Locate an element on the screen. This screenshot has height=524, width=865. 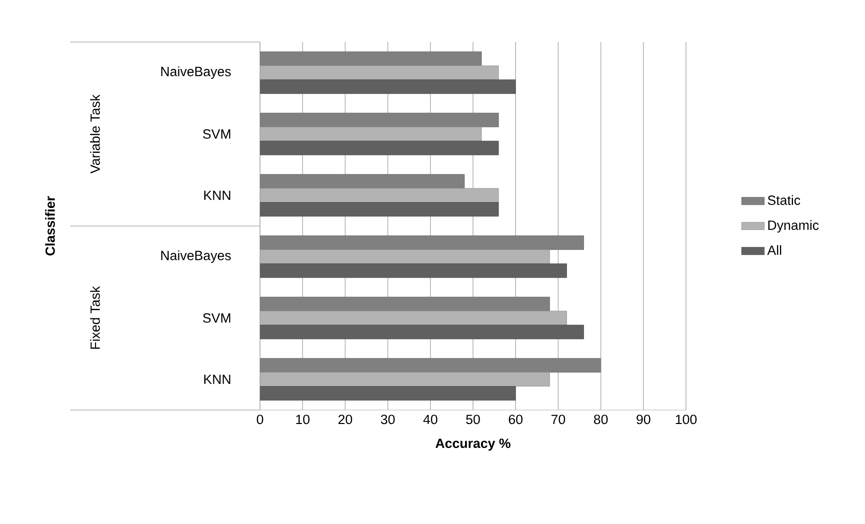
x-tick-label: 60 is located at coordinates (515, 419).